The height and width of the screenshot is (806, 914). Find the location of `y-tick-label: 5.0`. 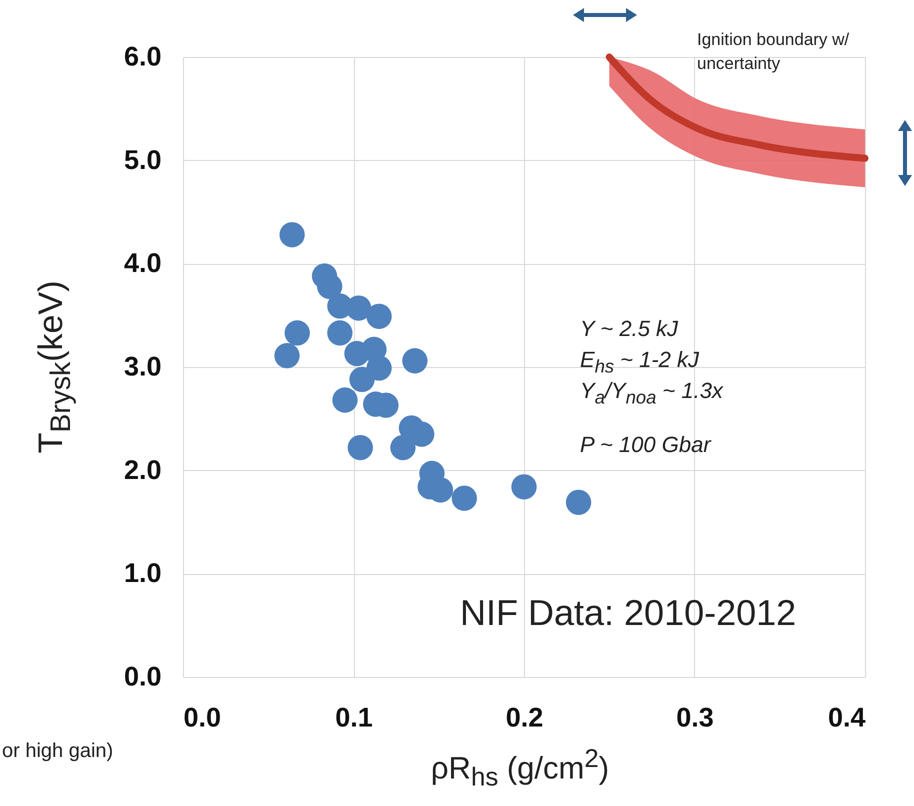

y-tick-label: 5.0 is located at coordinates (143, 159).